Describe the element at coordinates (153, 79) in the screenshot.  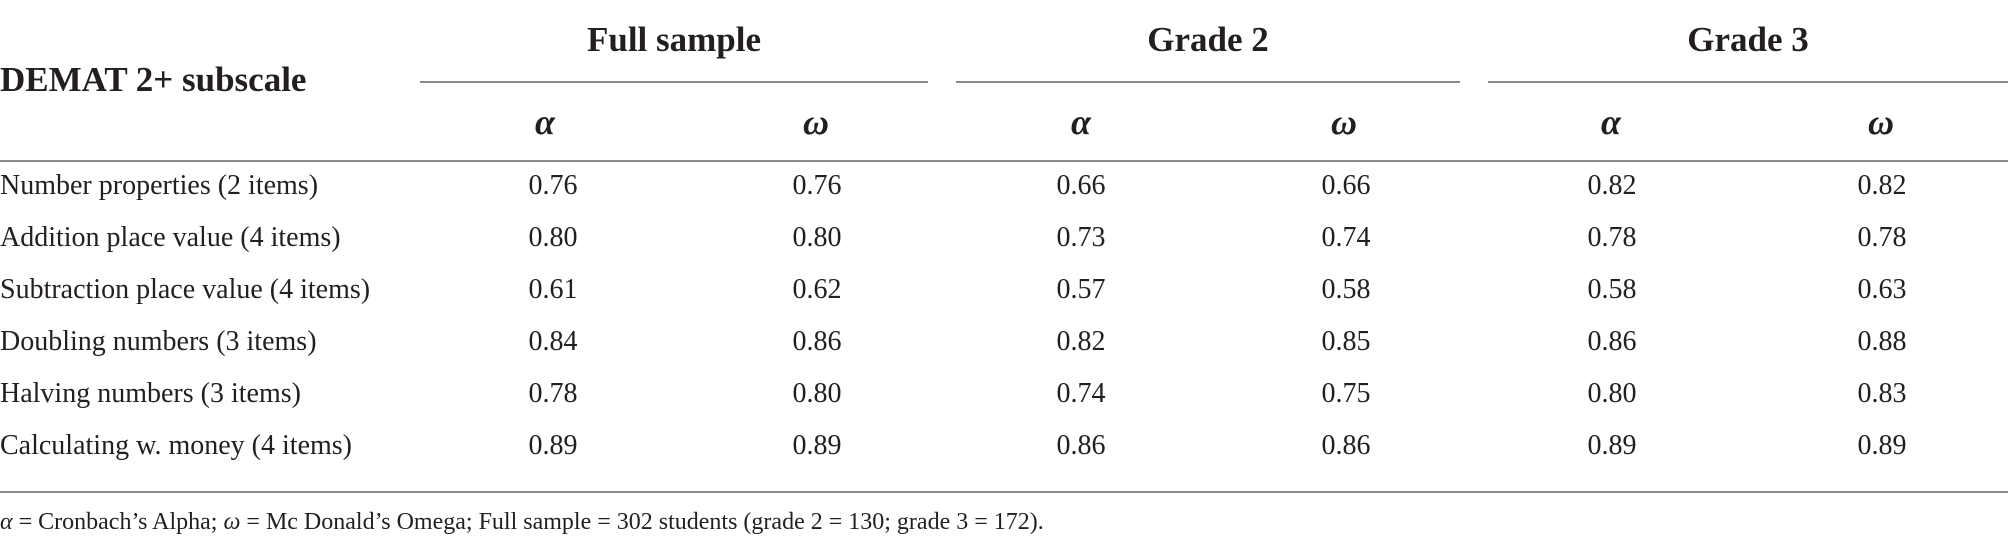
I see `stub-header: DEMAT 2+ subscale` at that location.